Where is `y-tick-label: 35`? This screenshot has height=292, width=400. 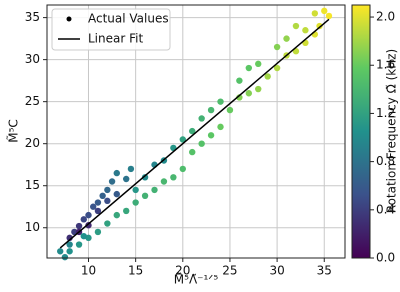 y-tick-label: 35 is located at coordinates (32, 17).